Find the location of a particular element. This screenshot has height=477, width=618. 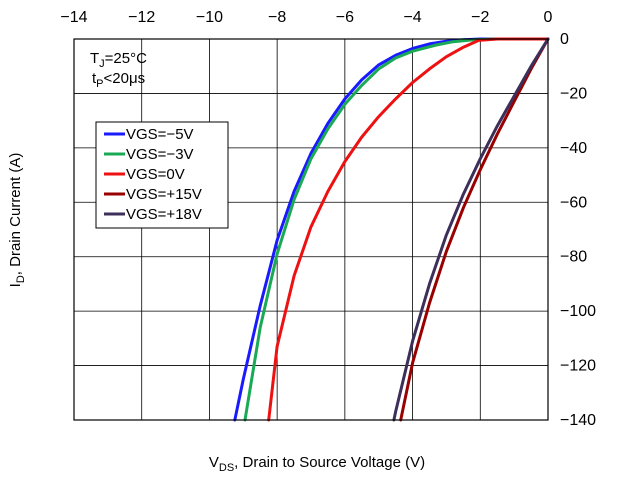

legend-label: VGS=+18V is located at coordinates (164, 214).